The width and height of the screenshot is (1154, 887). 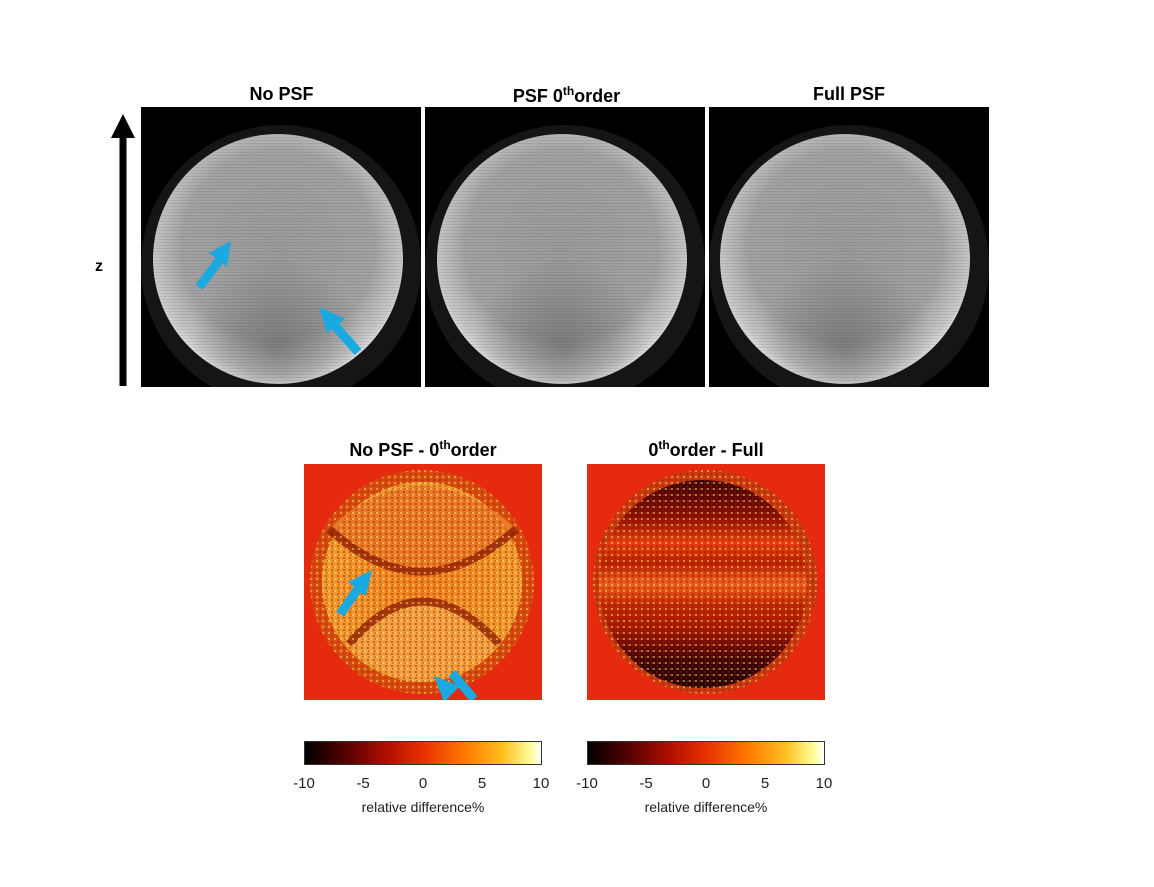 I want to click on diff-title-no-psf-minus-0th: No PSF - 0thorder, so click(x=423, y=449).